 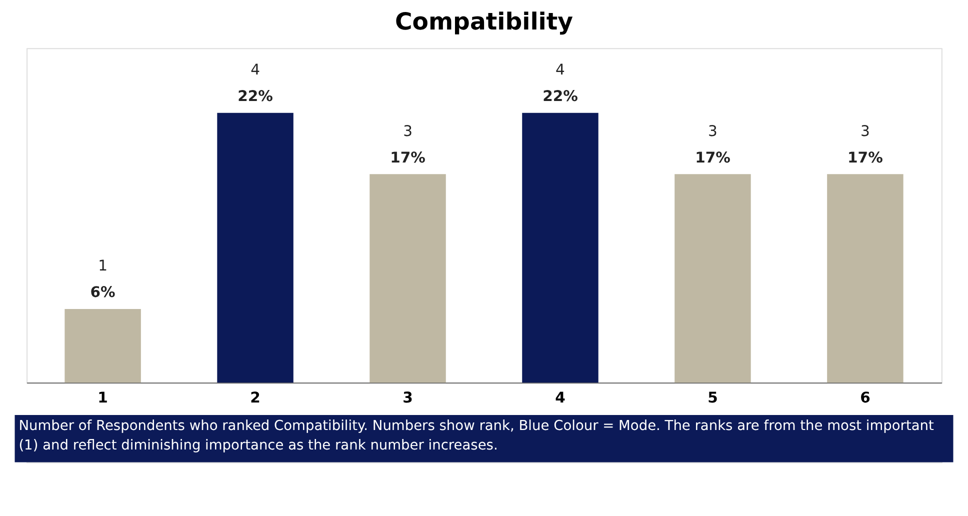 I want to click on x-tick-label: 2, so click(x=255, y=398).